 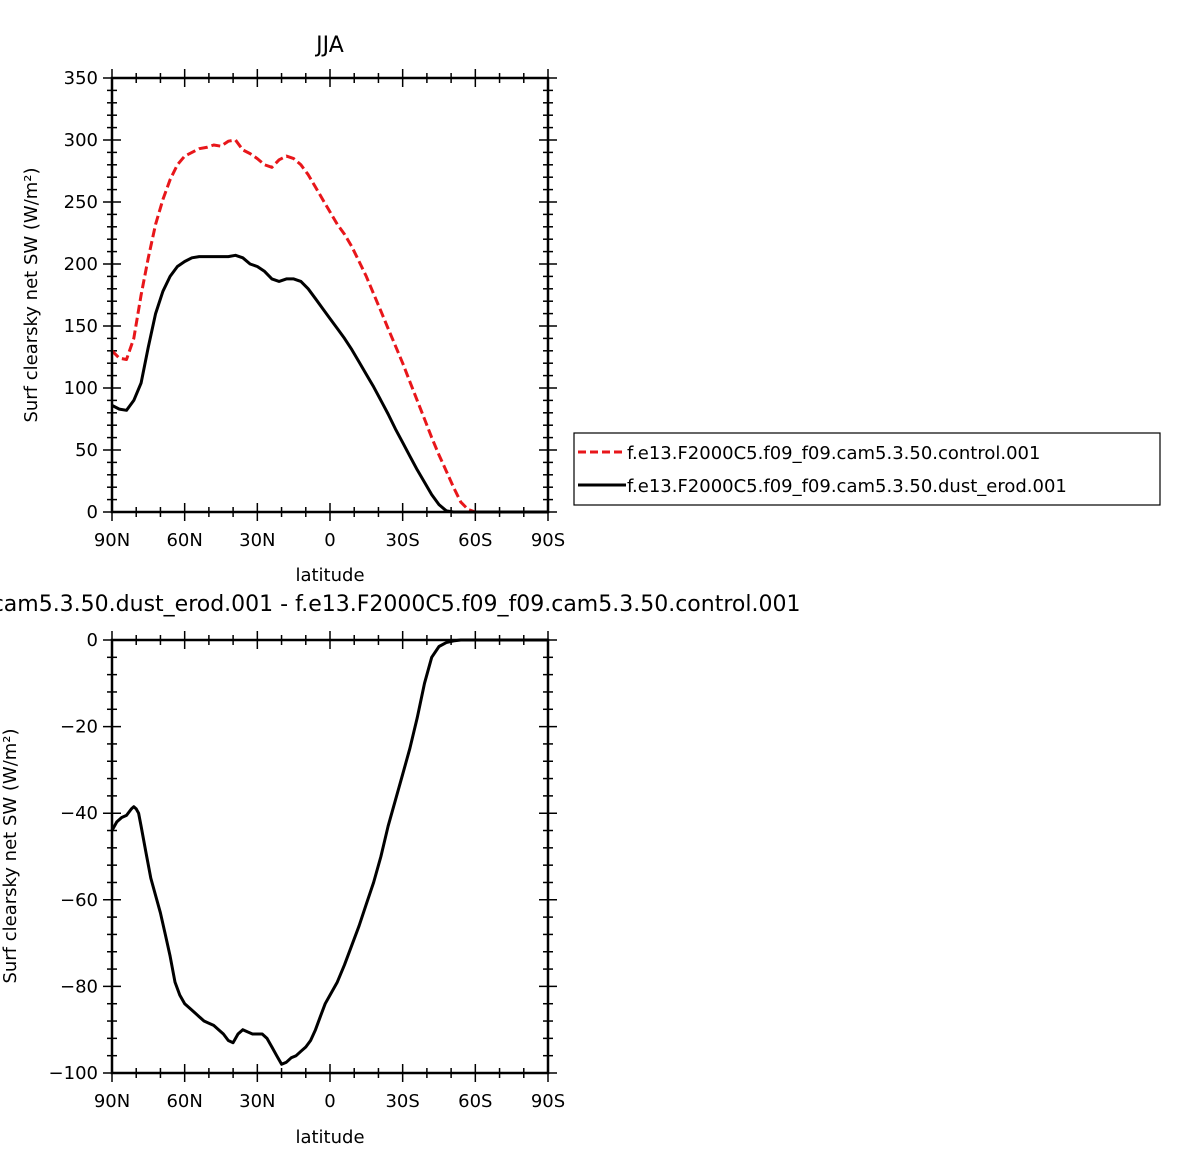 What do you see at coordinates (402, 540) in the screenshot?
I see `top-x-tick-label: 30S` at bounding box center [402, 540].